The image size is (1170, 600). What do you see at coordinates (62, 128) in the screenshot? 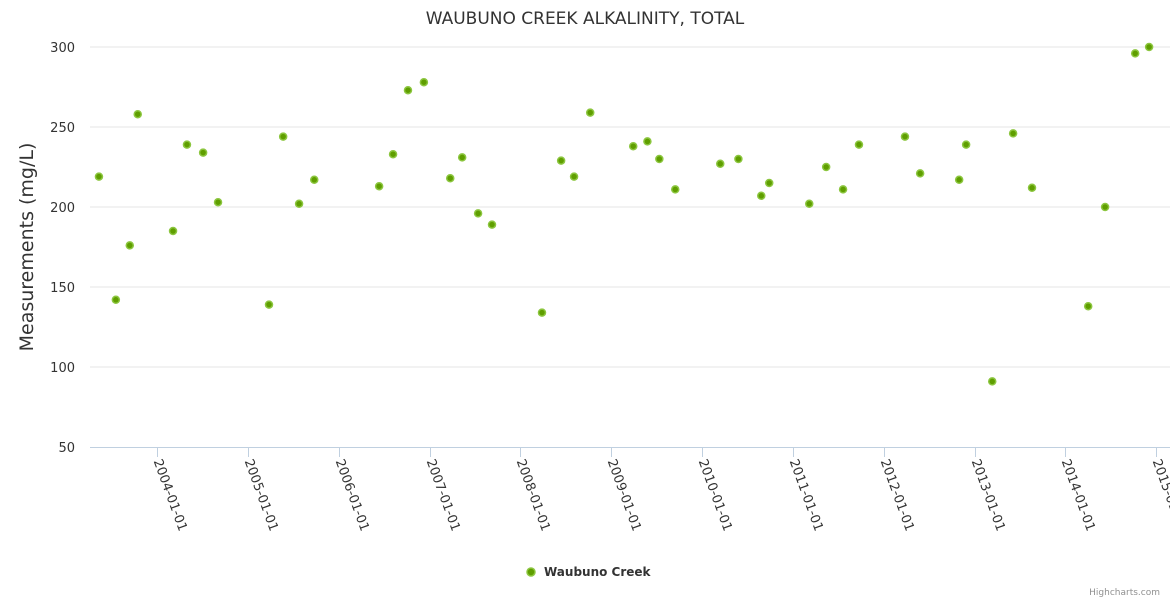
I see `y-tick-label: 250` at bounding box center [62, 128].